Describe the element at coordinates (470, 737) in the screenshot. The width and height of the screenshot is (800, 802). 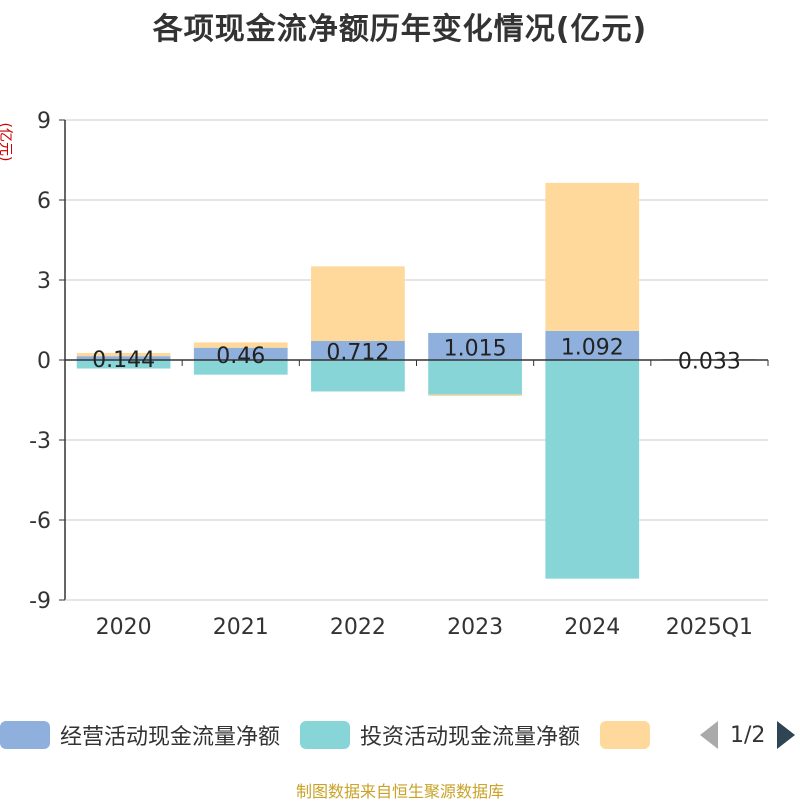
I see `legend-label-investing: 投资活动现金流量净额` at that location.